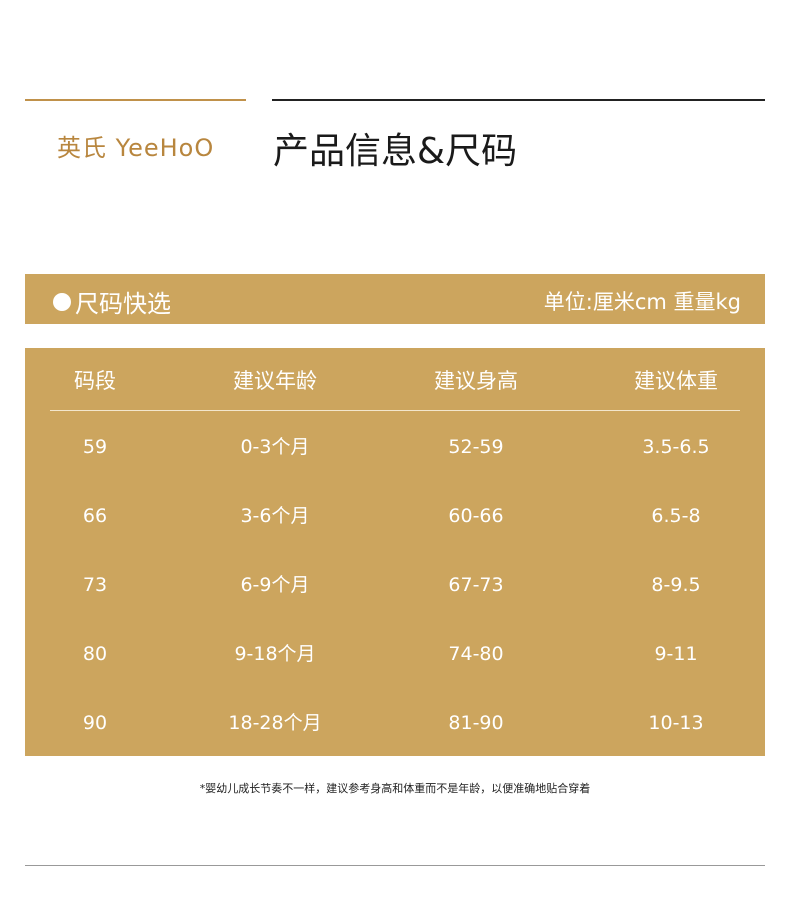  What do you see at coordinates (275, 447) in the screenshot?
I see `cell-age: 0-3个月` at bounding box center [275, 447].